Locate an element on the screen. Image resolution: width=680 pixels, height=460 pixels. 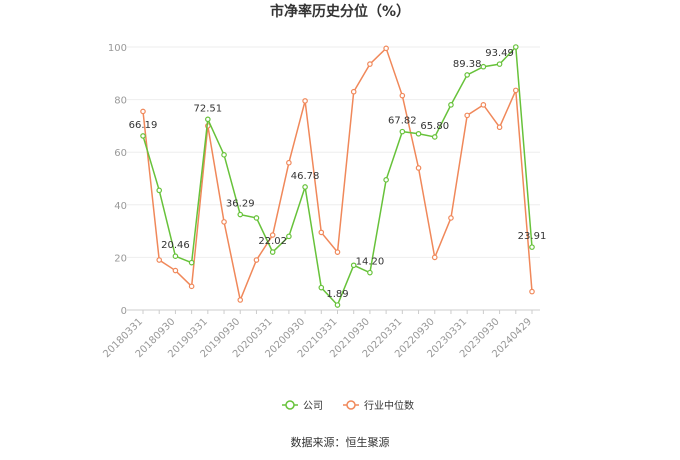
data-label: 67.82 is located at coordinates (402, 121).